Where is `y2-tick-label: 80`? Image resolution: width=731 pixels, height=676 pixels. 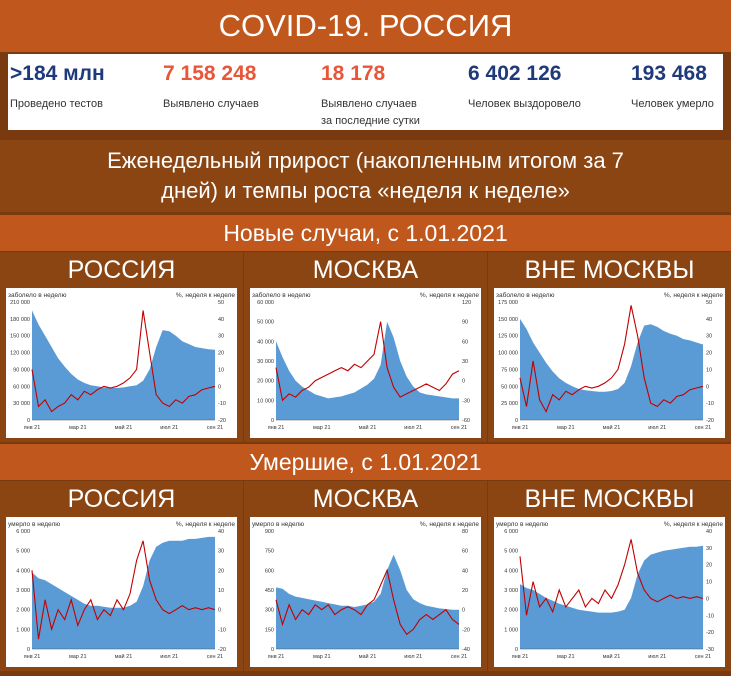
y2-tick-label: 80 is located at coordinates (465, 532).